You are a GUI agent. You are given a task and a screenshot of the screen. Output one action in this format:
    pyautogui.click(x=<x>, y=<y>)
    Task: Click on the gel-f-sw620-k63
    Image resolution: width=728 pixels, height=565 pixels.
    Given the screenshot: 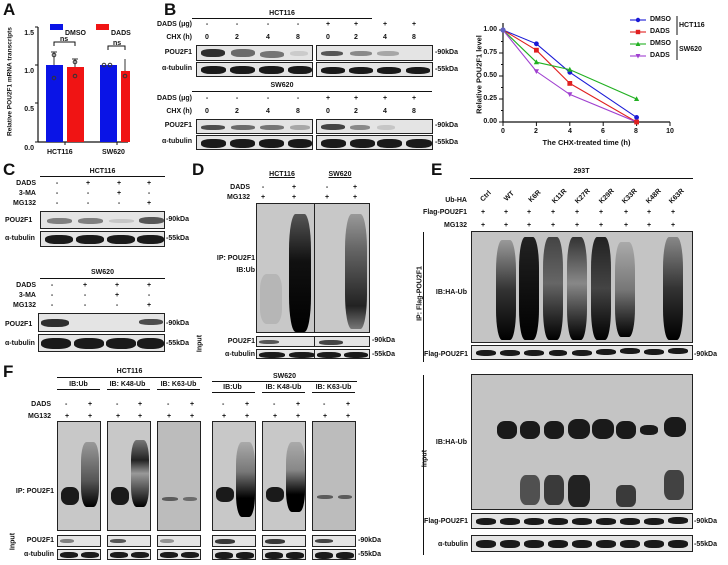 What is the action you would take?
    pyautogui.click(x=334, y=476)
    